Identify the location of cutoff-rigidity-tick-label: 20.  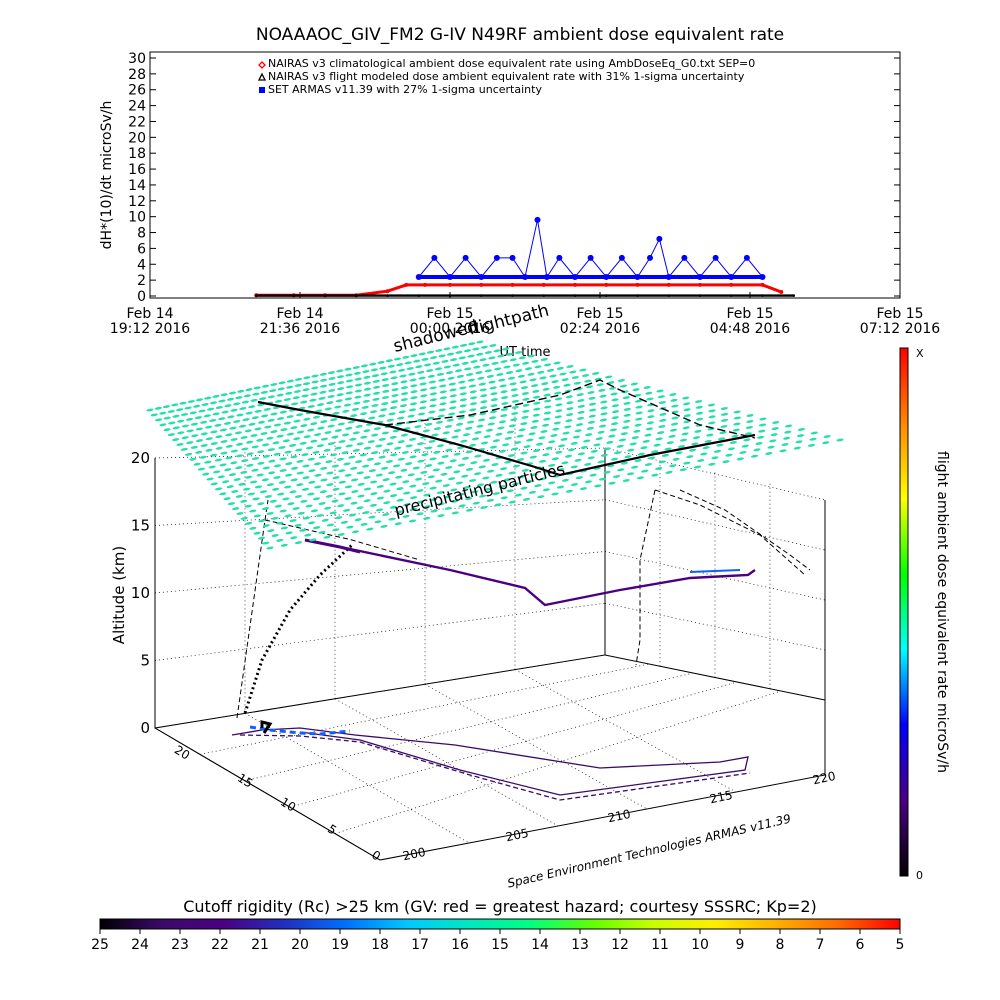
(300, 945).